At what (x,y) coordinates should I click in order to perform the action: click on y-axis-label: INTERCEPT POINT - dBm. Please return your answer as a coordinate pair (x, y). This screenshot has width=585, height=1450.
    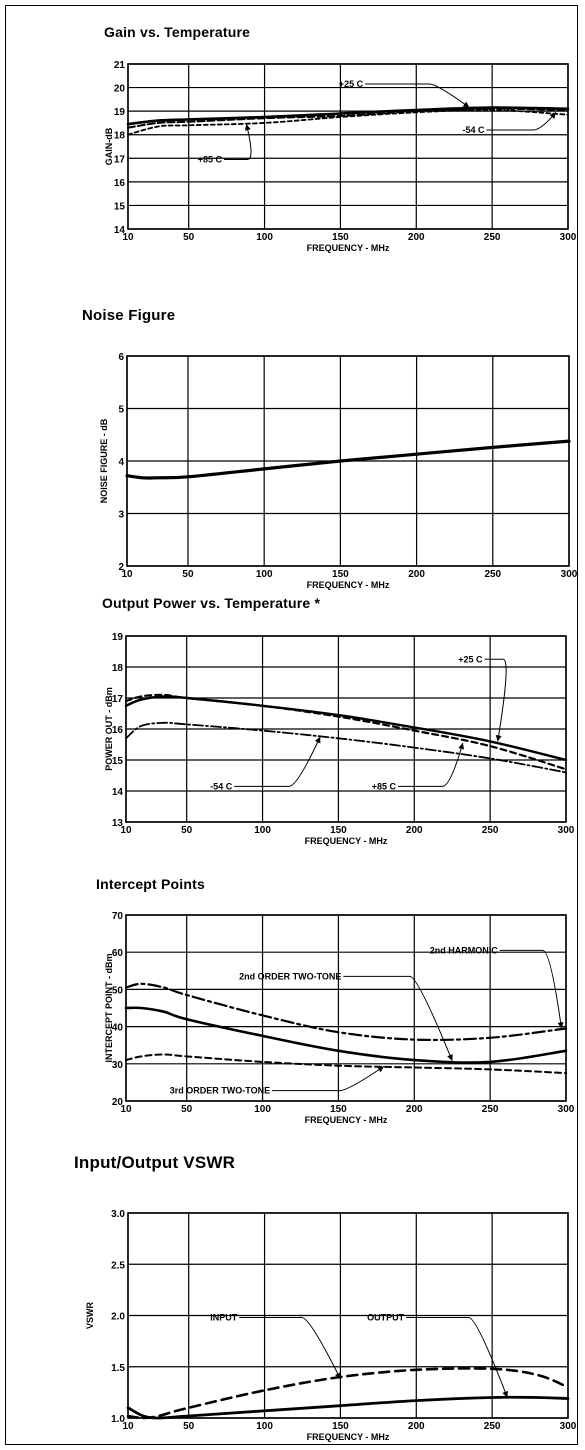
    Looking at the image, I should click on (109, 1007).